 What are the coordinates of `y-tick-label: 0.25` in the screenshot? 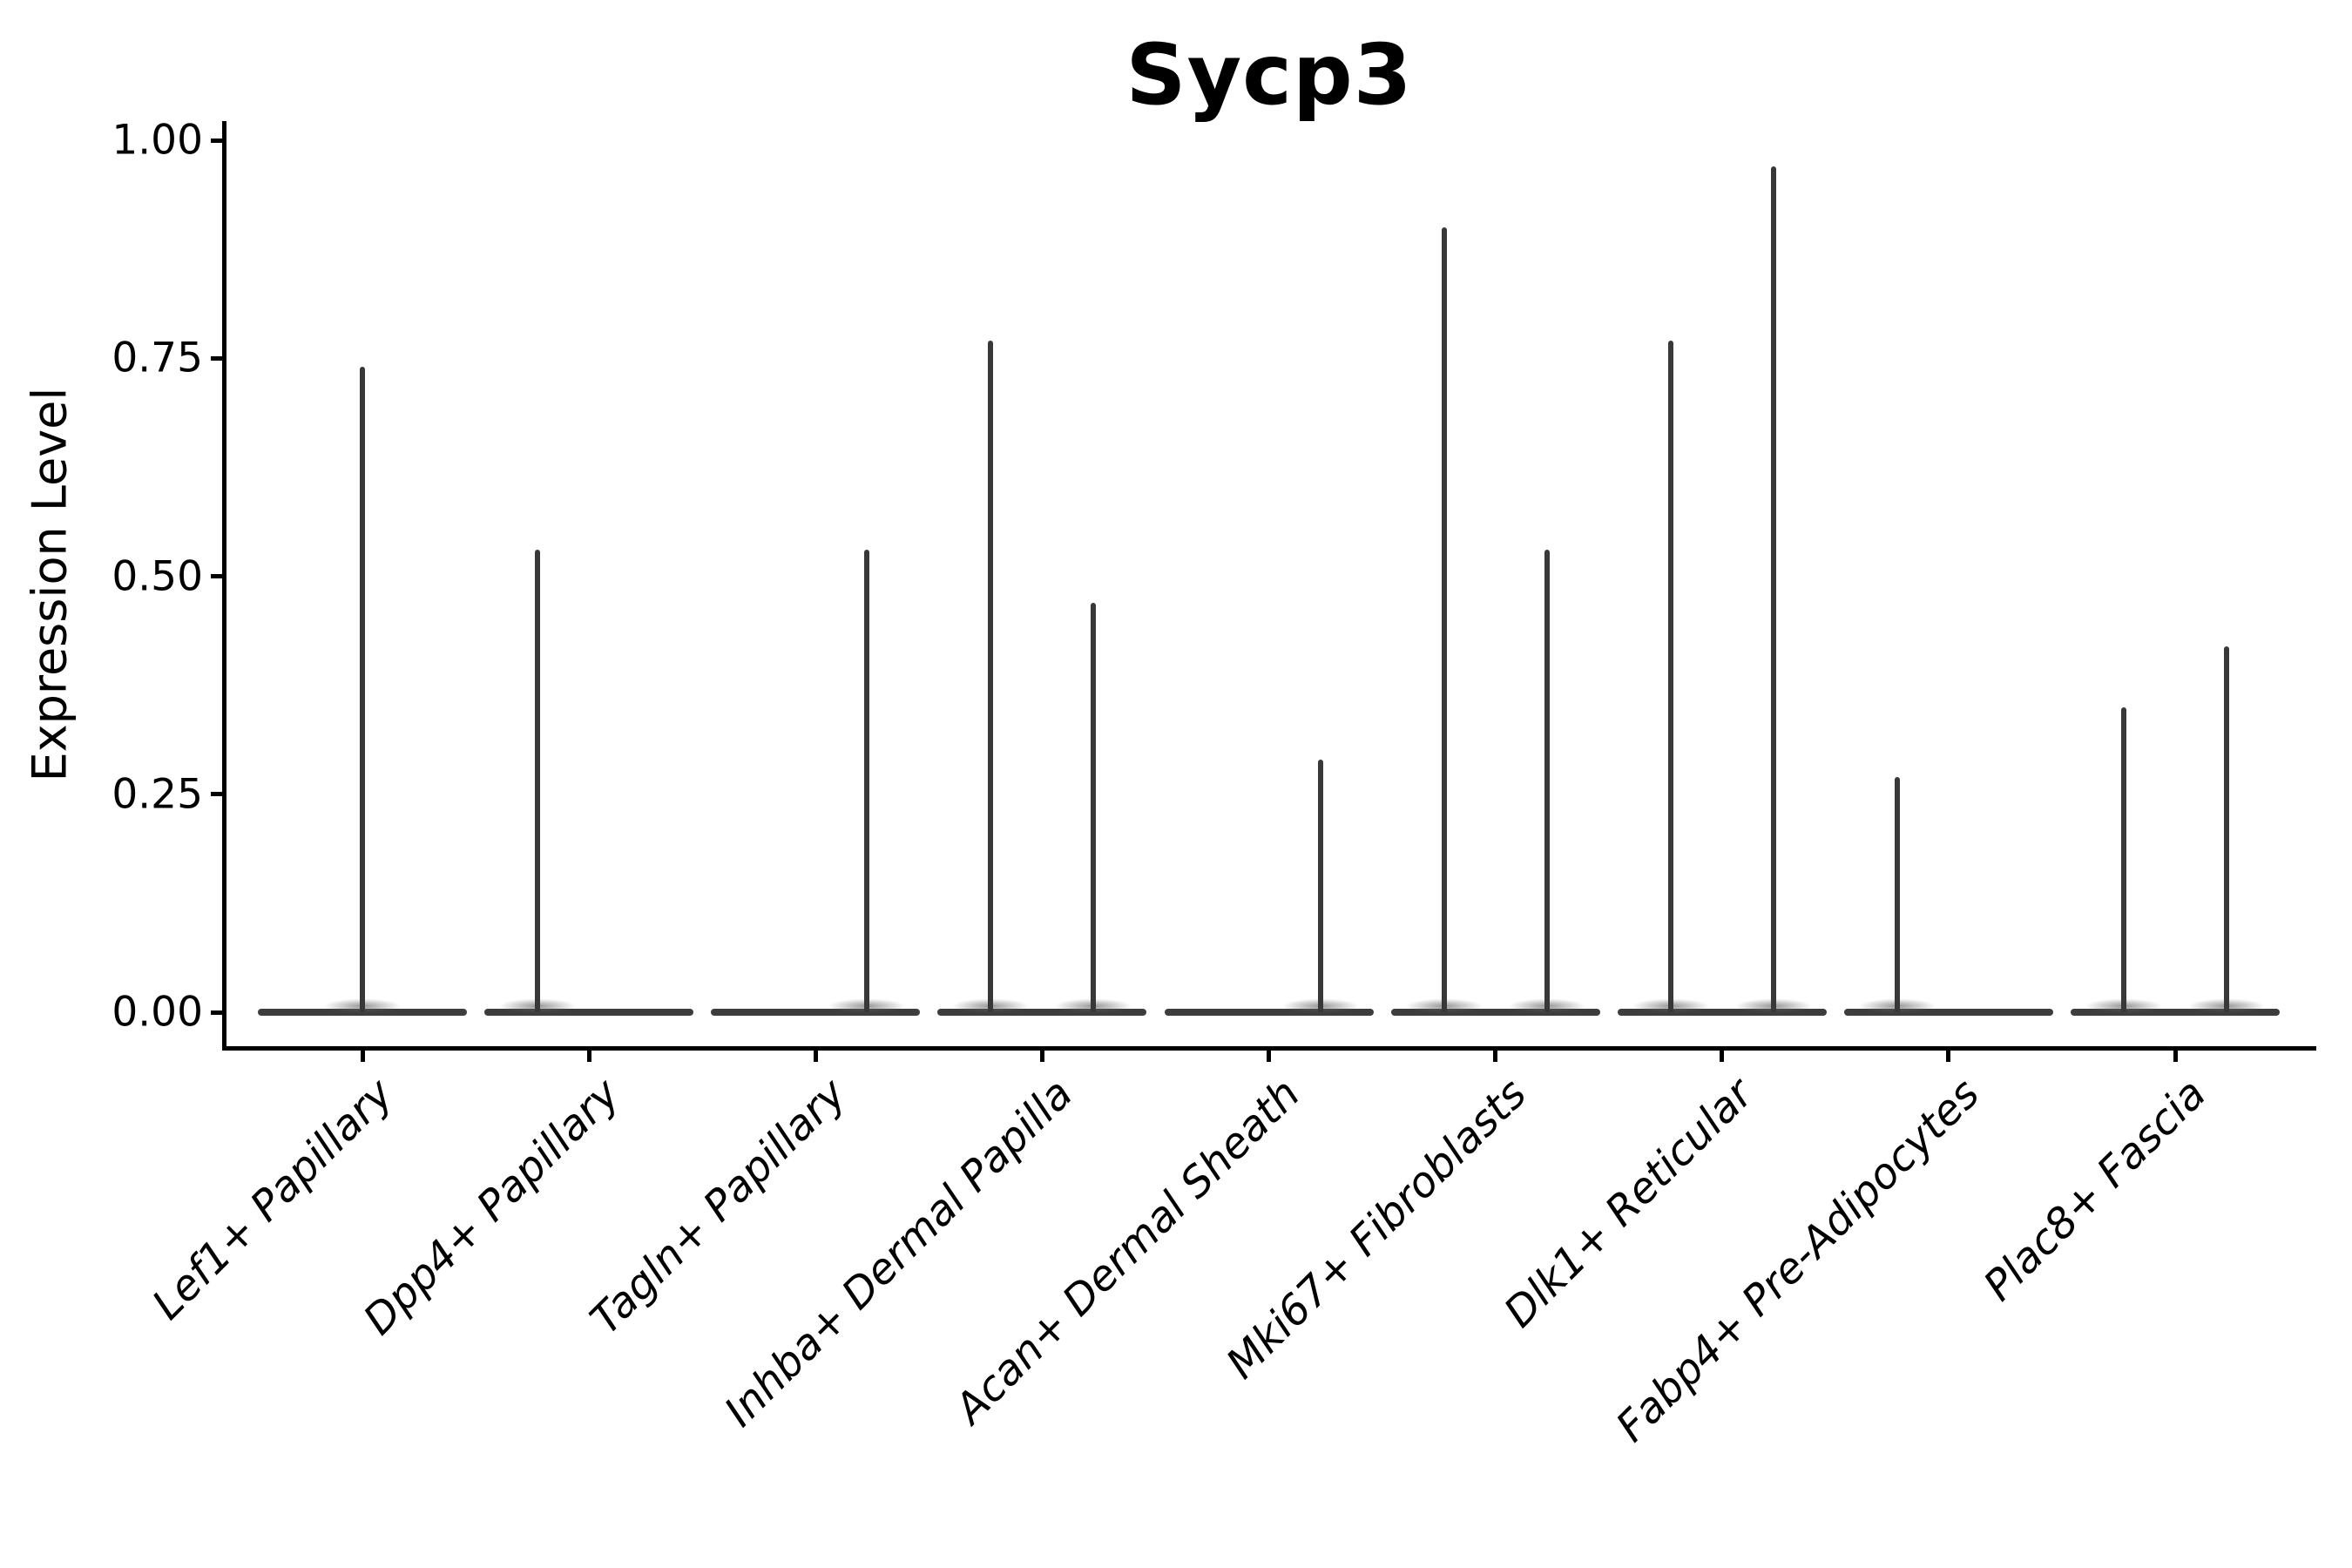 It's located at (157, 795).